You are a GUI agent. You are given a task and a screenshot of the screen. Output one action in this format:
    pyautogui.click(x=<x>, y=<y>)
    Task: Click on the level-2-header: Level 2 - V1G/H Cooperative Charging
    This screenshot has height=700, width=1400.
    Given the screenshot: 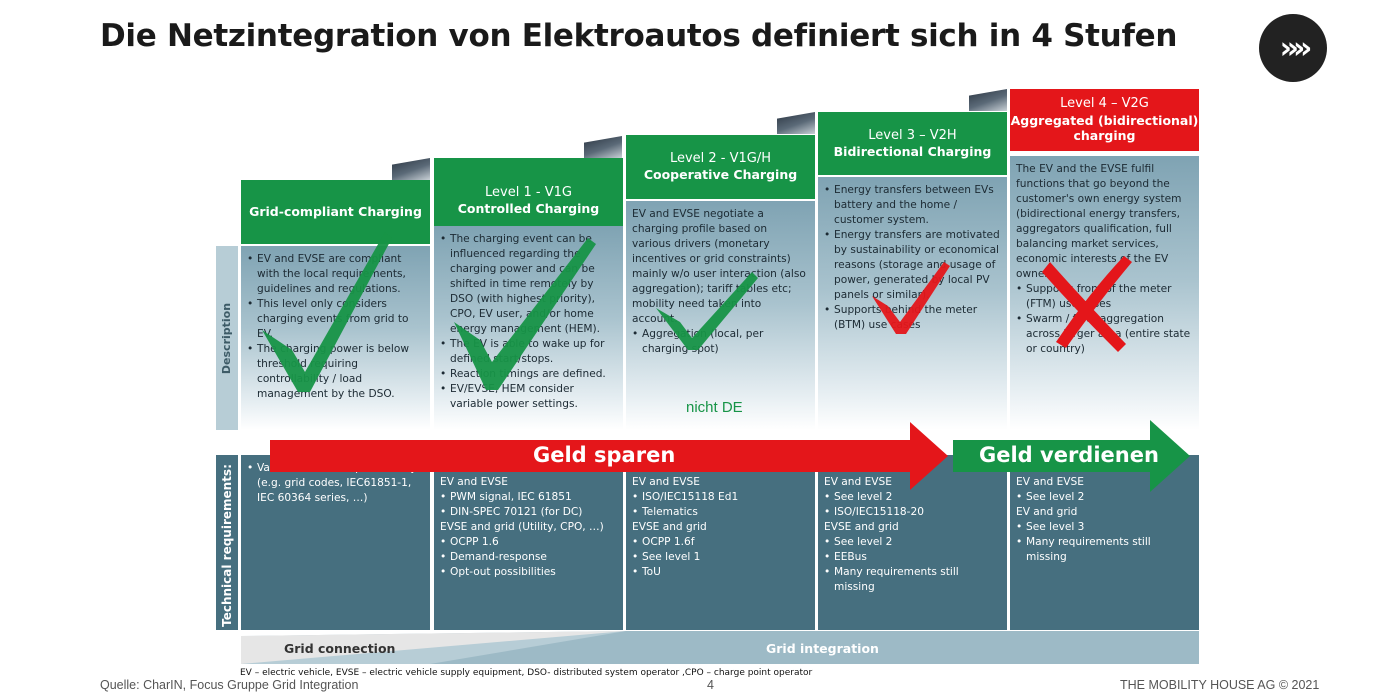 What is the action you would take?
    pyautogui.click(x=720, y=167)
    